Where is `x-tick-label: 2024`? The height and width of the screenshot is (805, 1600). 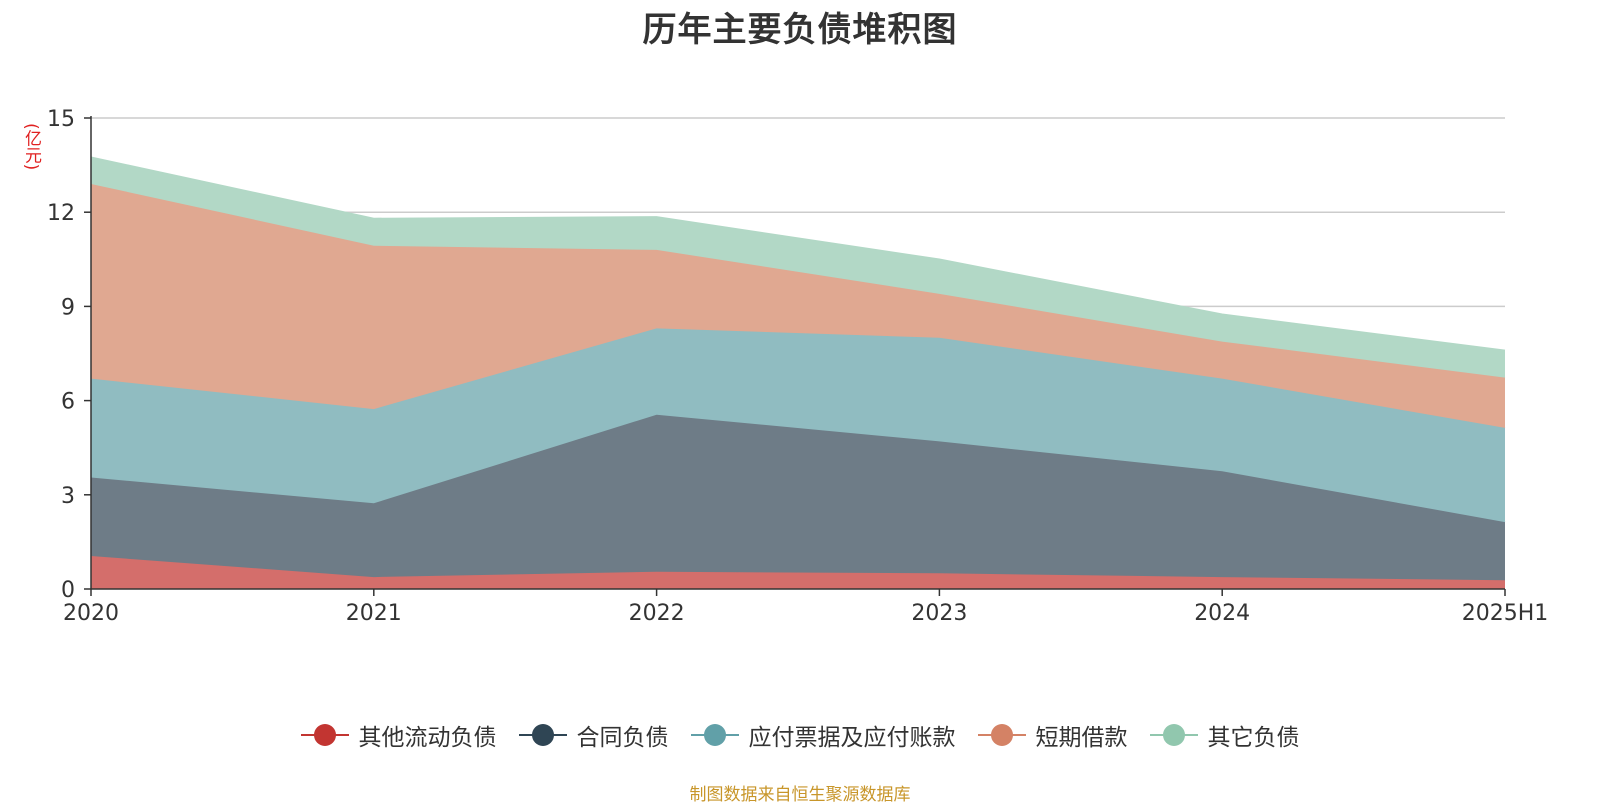 x-tick-label: 2024 is located at coordinates (1222, 613).